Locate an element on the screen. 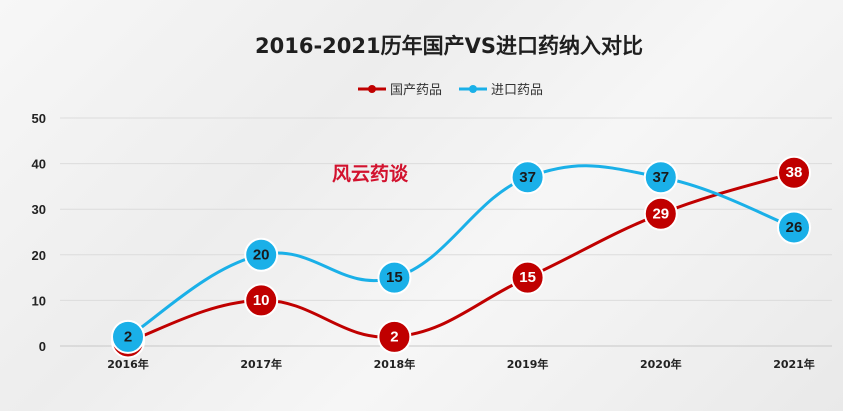  data-label-domestic: 38 is located at coordinates (794, 172).